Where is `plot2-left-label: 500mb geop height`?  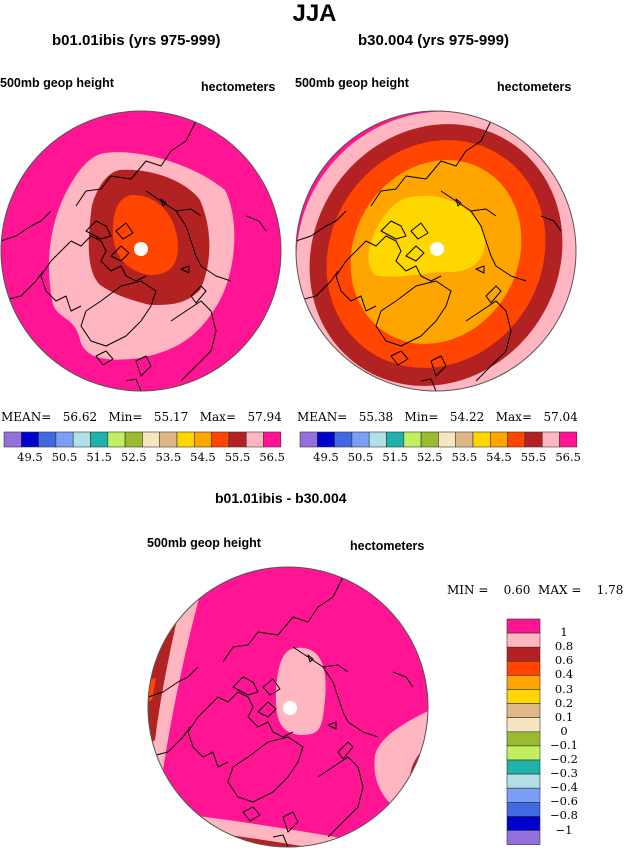 plot2-left-label: 500mb geop height is located at coordinates (352, 83).